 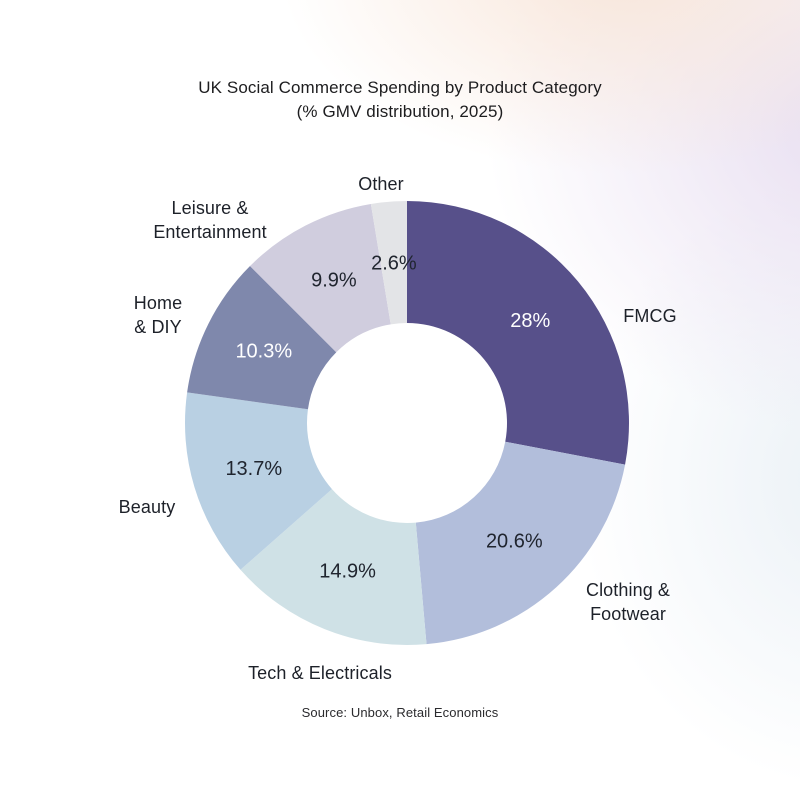 I want to click on value-label-other: 2.6%, so click(x=394, y=264).